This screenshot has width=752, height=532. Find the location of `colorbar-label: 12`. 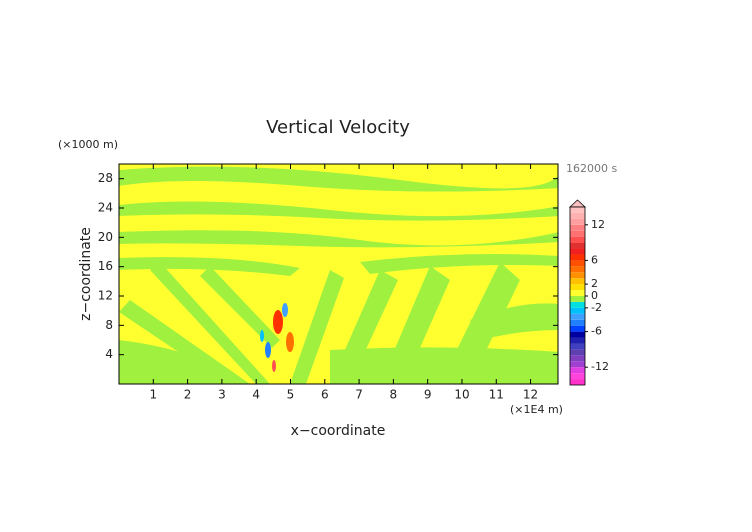

colorbar-label: 12 is located at coordinates (598, 224).